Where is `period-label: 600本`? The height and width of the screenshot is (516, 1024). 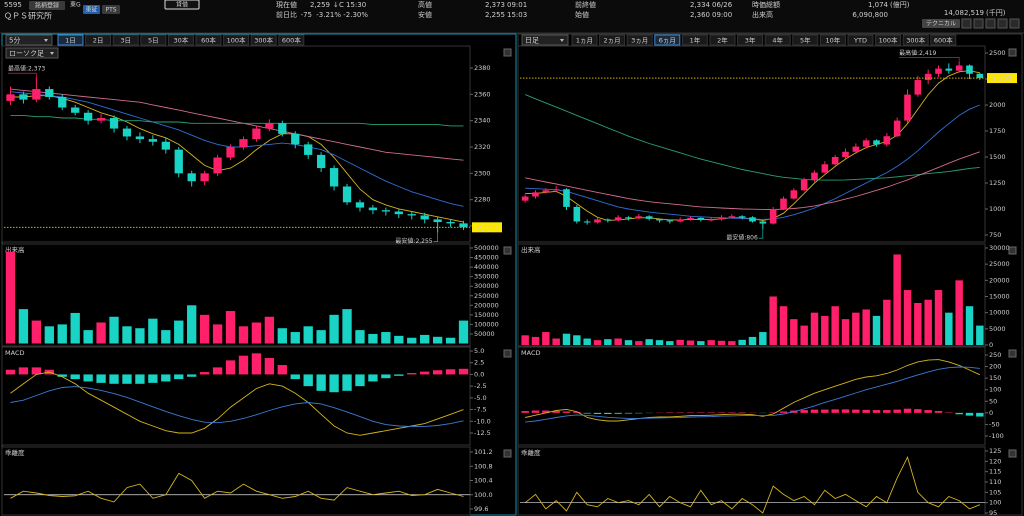 period-label: 600本 is located at coordinates (291, 40).